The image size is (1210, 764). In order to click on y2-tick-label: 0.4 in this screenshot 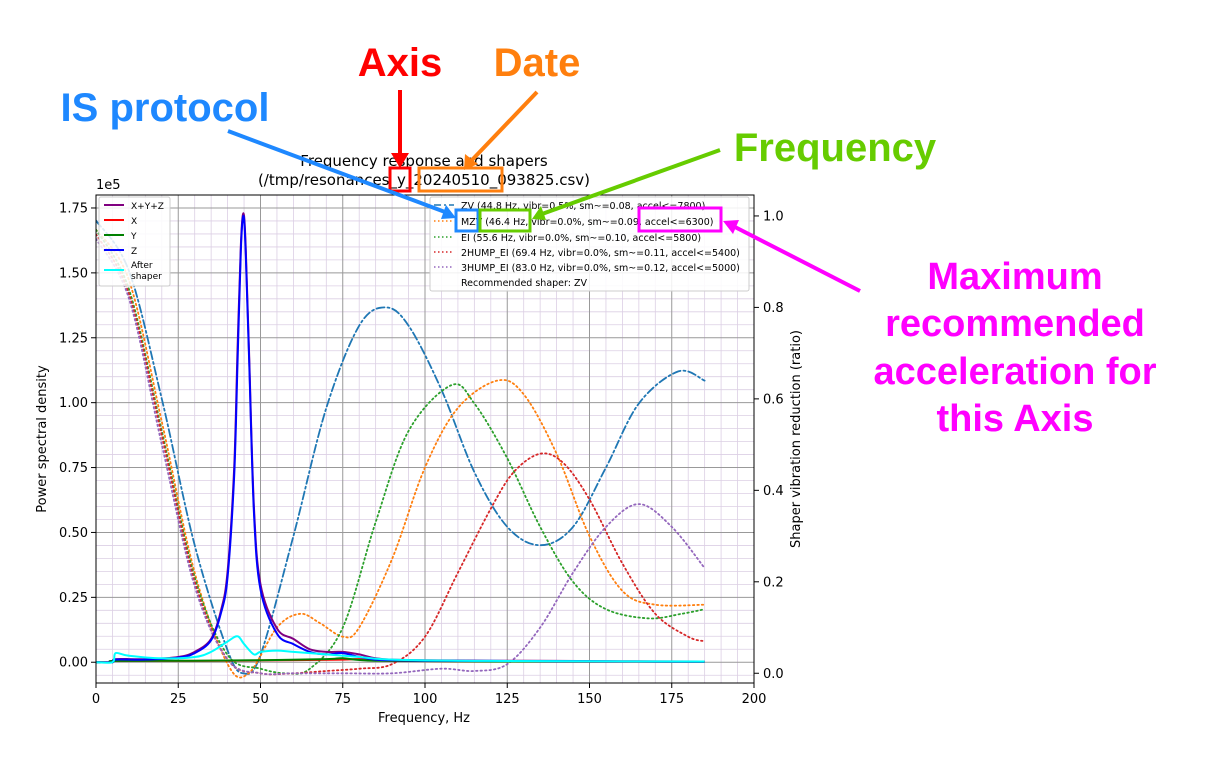, I will do `click(773, 491)`.